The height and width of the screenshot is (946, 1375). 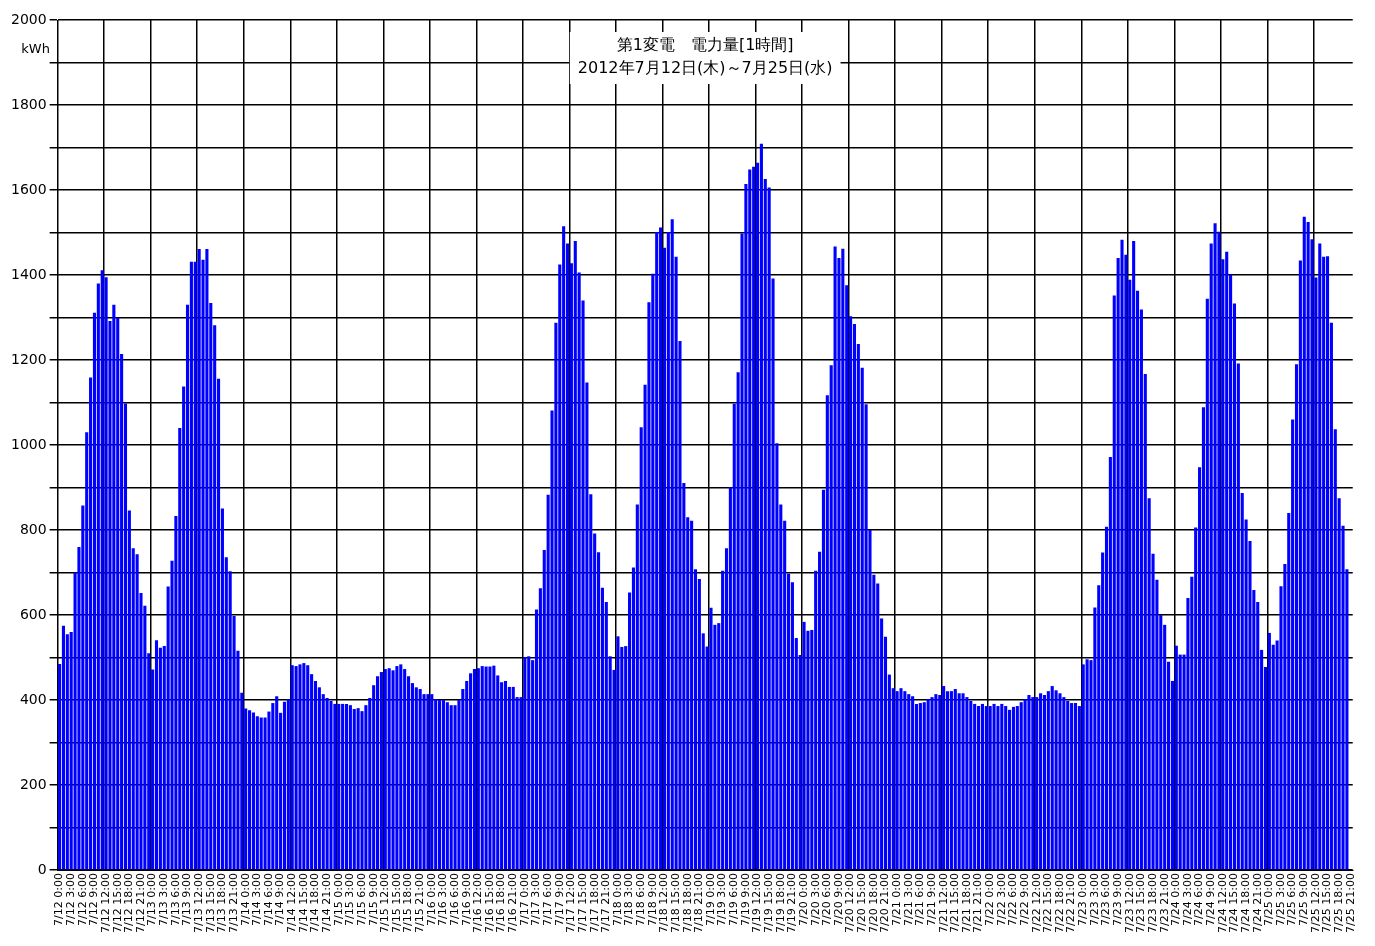 What do you see at coordinates (803, 900) in the screenshot?
I see `x-tick-label: 7/20 0:00` at bounding box center [803, 900].